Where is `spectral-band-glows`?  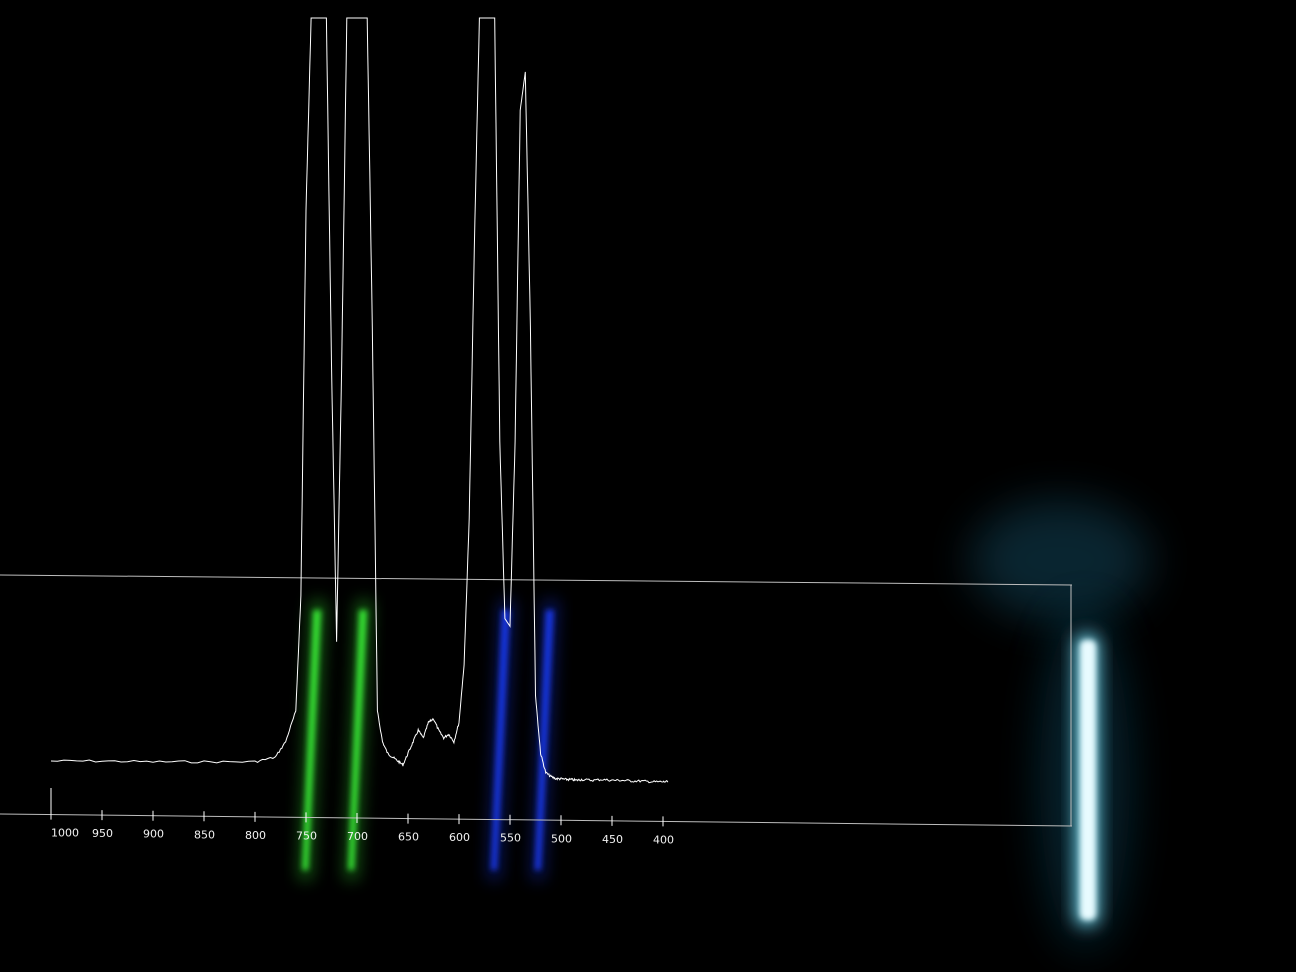
spectral-band-glows is located at coordinates (428, 740).